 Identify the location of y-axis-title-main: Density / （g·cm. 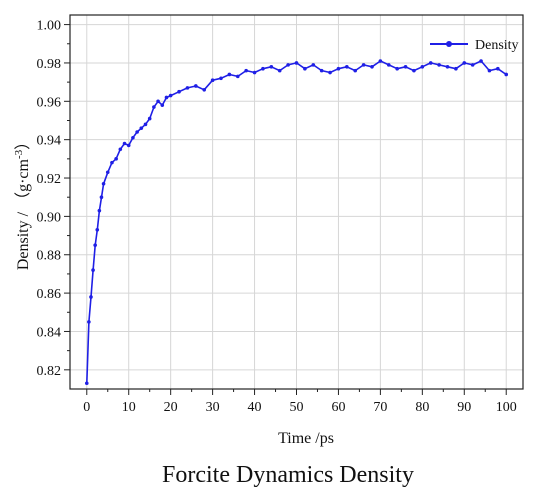
(23, 214).